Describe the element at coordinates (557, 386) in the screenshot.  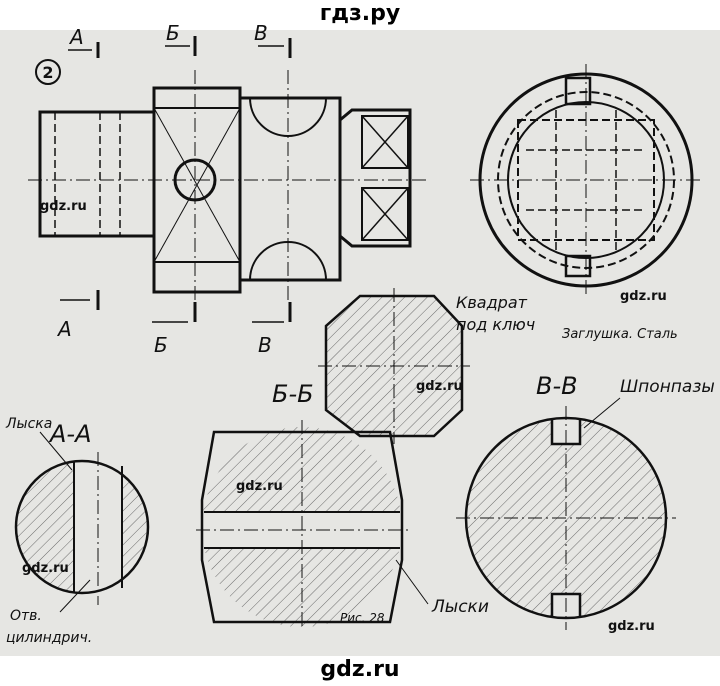
I see `section-vv-title: В-В` at that location.